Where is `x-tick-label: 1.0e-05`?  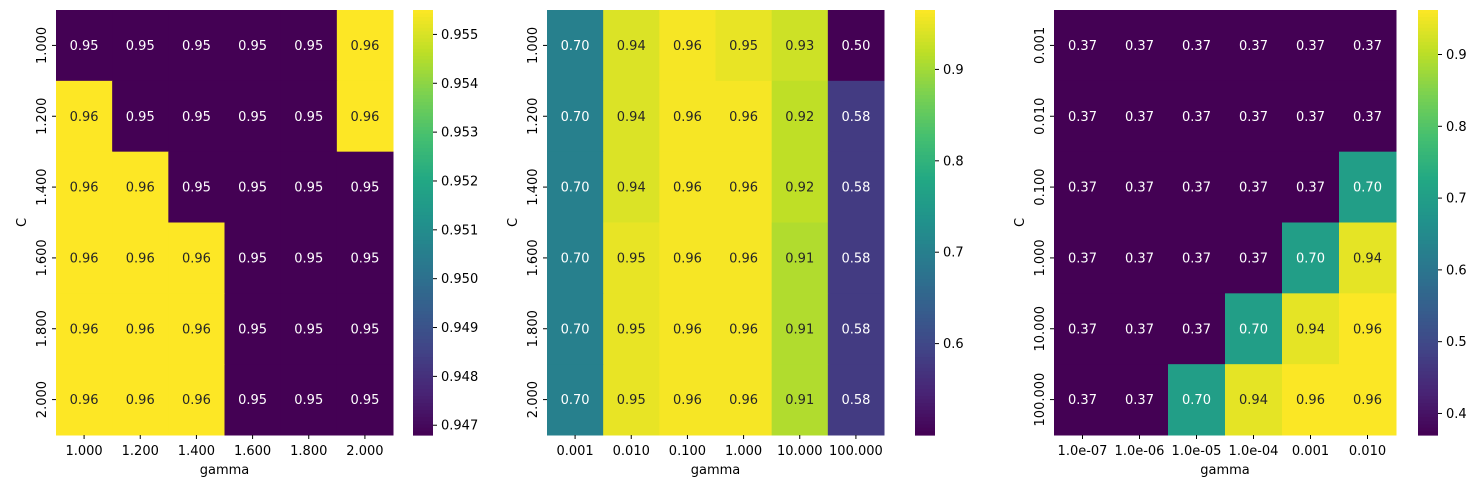 x-tick-label: 1.0e-05 is located at coordinates (1197, 451).